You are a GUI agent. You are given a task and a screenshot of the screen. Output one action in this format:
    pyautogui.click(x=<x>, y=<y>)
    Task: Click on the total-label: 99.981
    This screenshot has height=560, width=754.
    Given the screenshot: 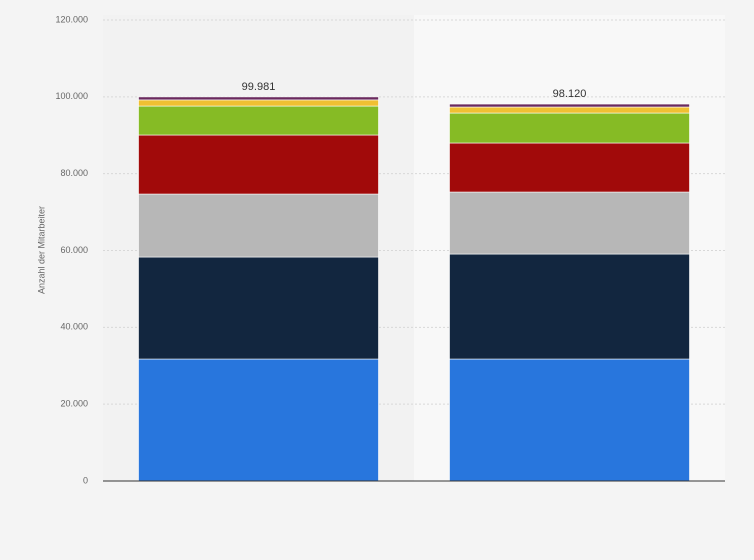 What is the action you would take?
    pyautogui.click(x=259, y=87)
    